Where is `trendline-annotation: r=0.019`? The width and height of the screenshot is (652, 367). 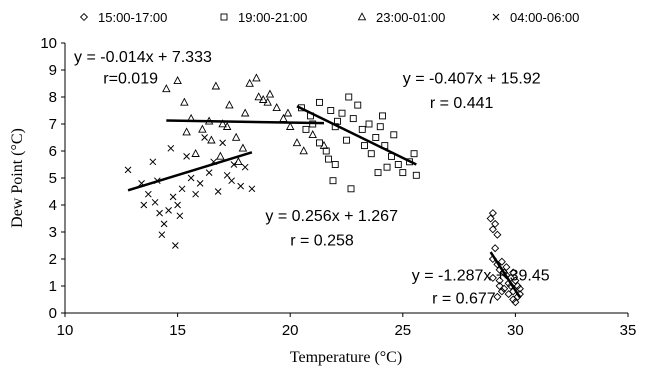 trendline-annotation: r=0.019 is located at coordinates (130, 79).